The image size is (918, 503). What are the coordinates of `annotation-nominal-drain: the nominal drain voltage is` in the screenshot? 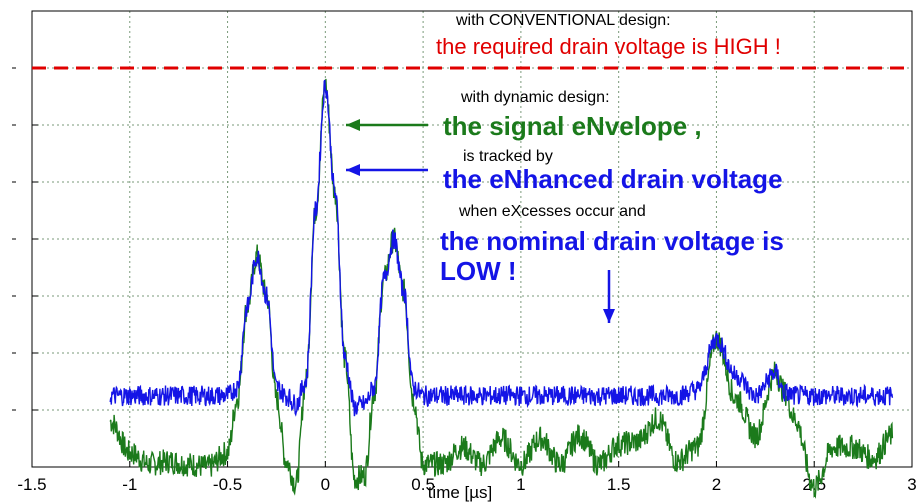 It's located at (612, 241).